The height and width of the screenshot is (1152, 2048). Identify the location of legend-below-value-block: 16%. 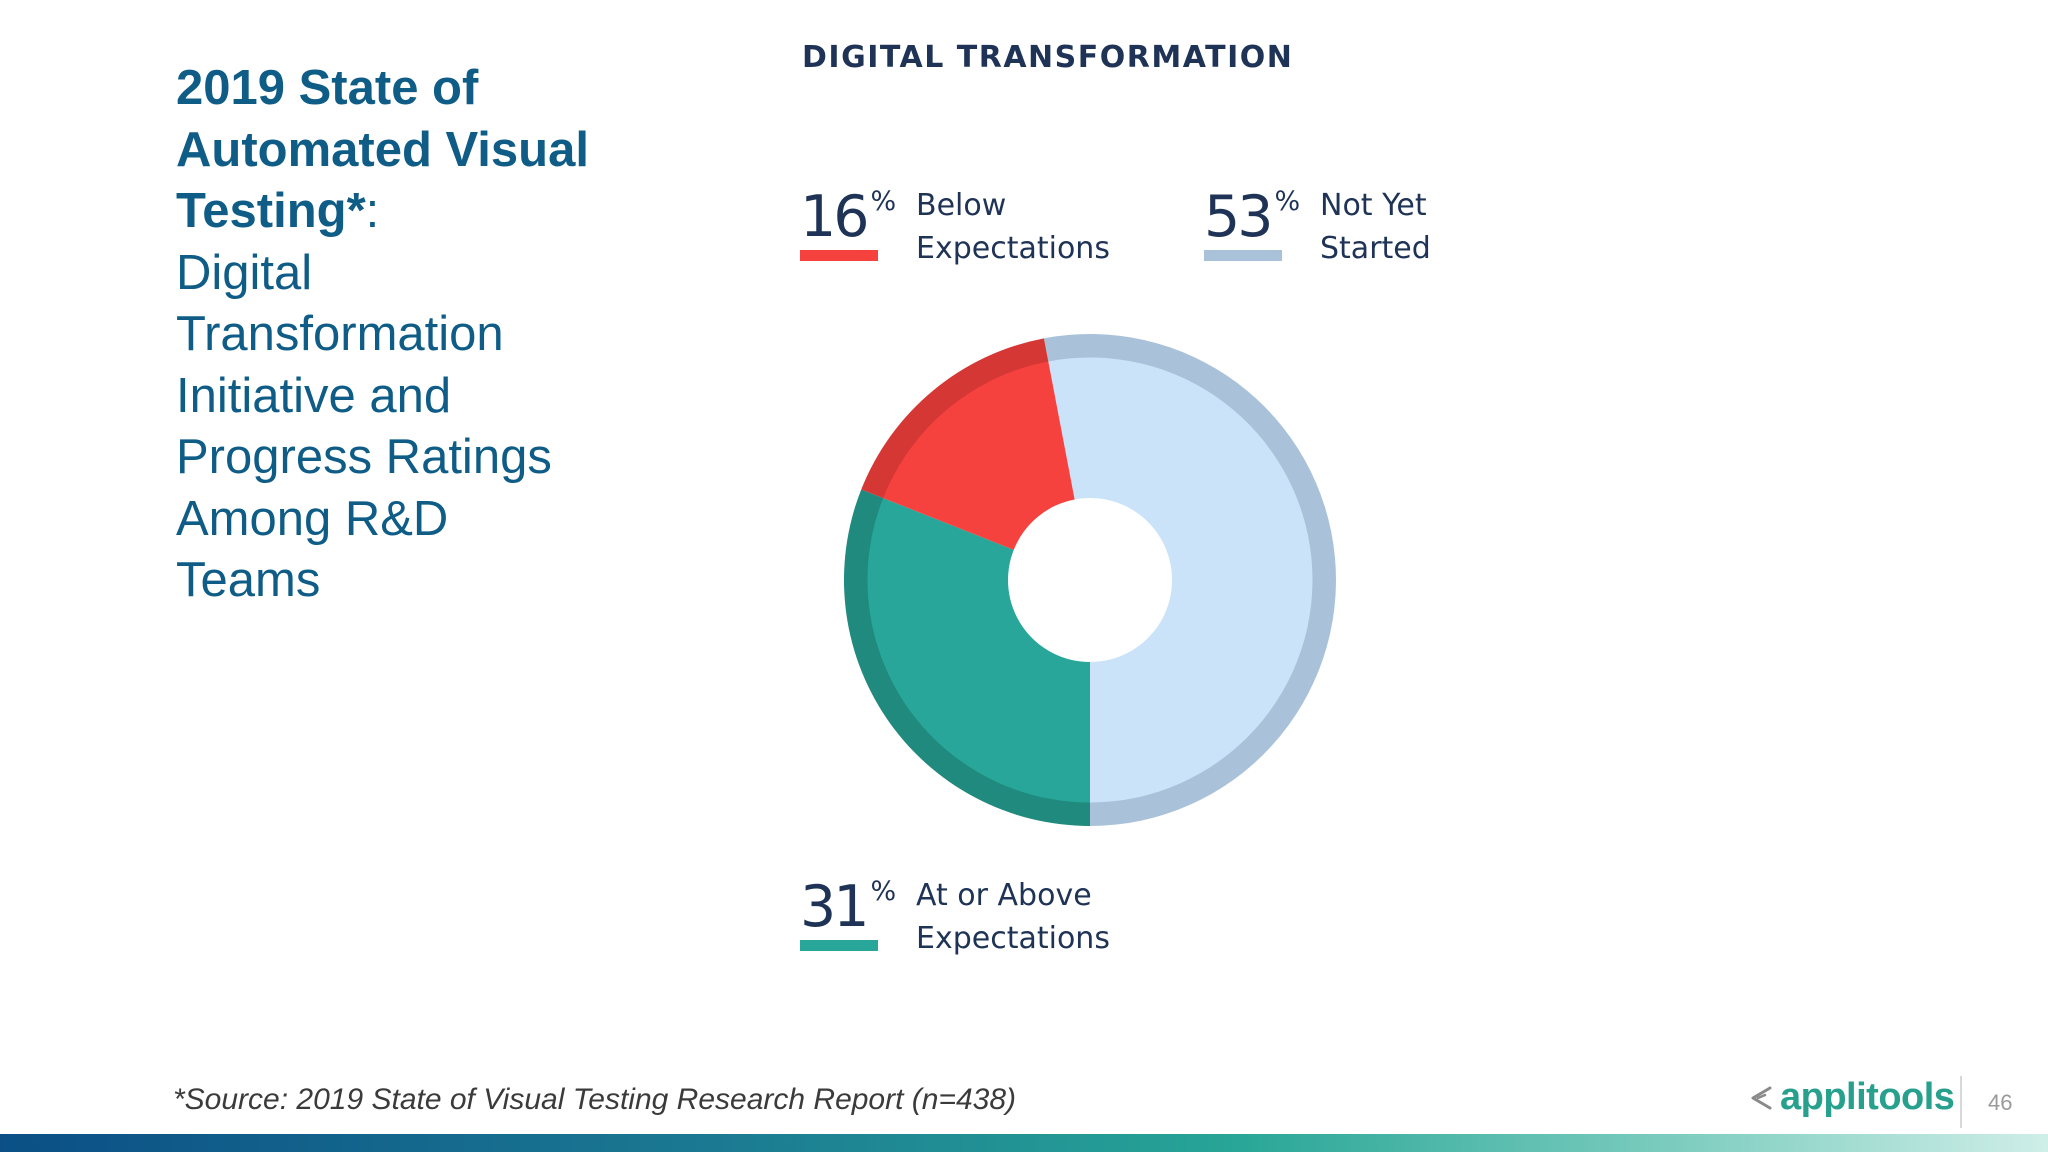
(858, 222).